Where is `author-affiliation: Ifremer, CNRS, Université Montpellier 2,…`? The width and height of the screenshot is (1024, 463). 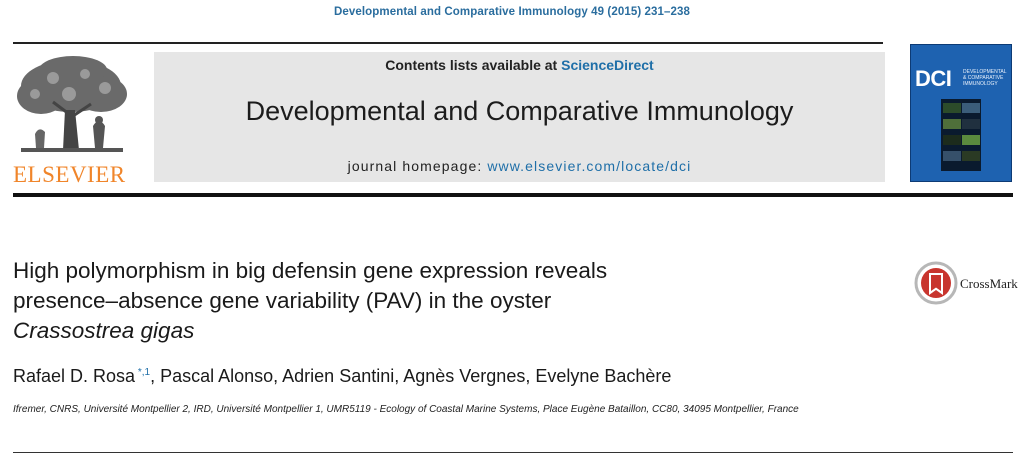
author-affiliation: Ifremer, CNRS, Université Montpellier 2,… is located at coordinates (406, 409).